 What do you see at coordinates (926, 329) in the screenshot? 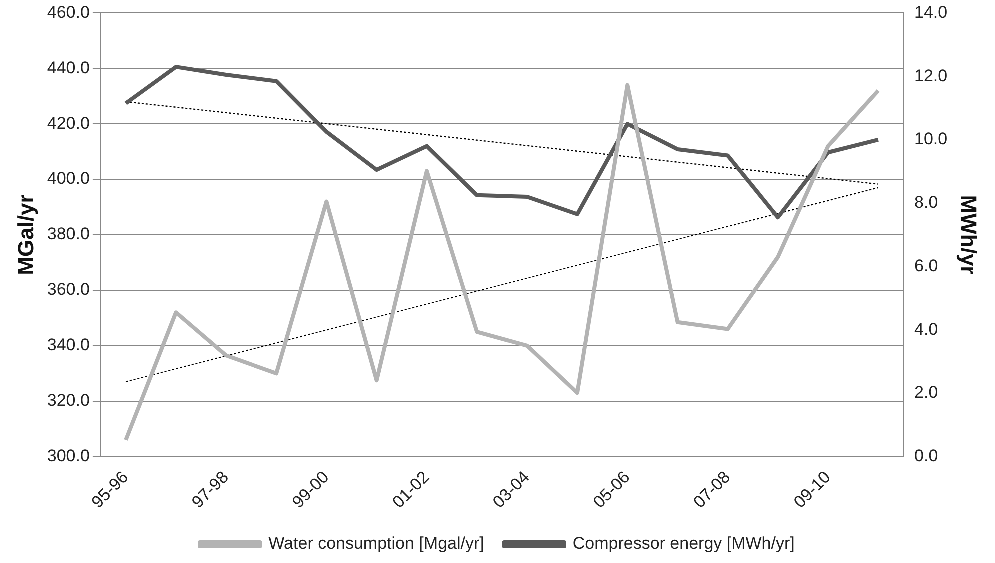
I see `y2-tick-label: 4.0` at bounding box center [926, 329].